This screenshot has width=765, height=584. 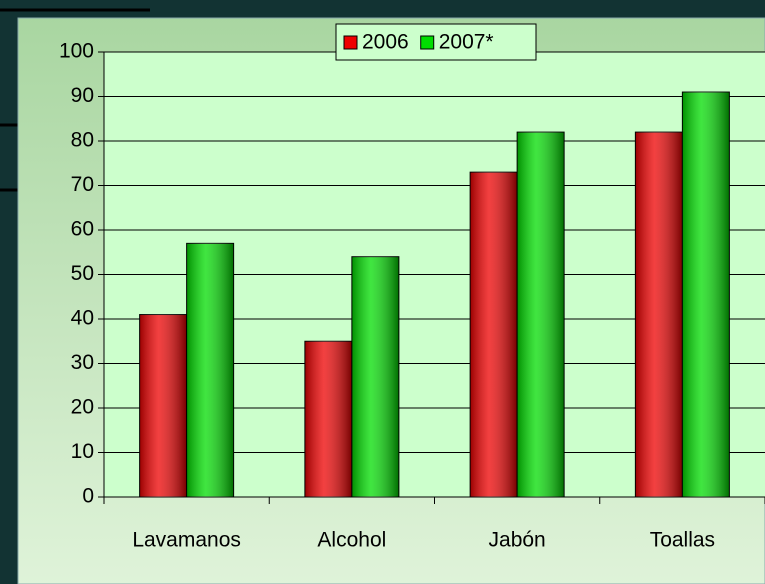 I want to click on y-tick-label: 80, so click(x=82, y=140).